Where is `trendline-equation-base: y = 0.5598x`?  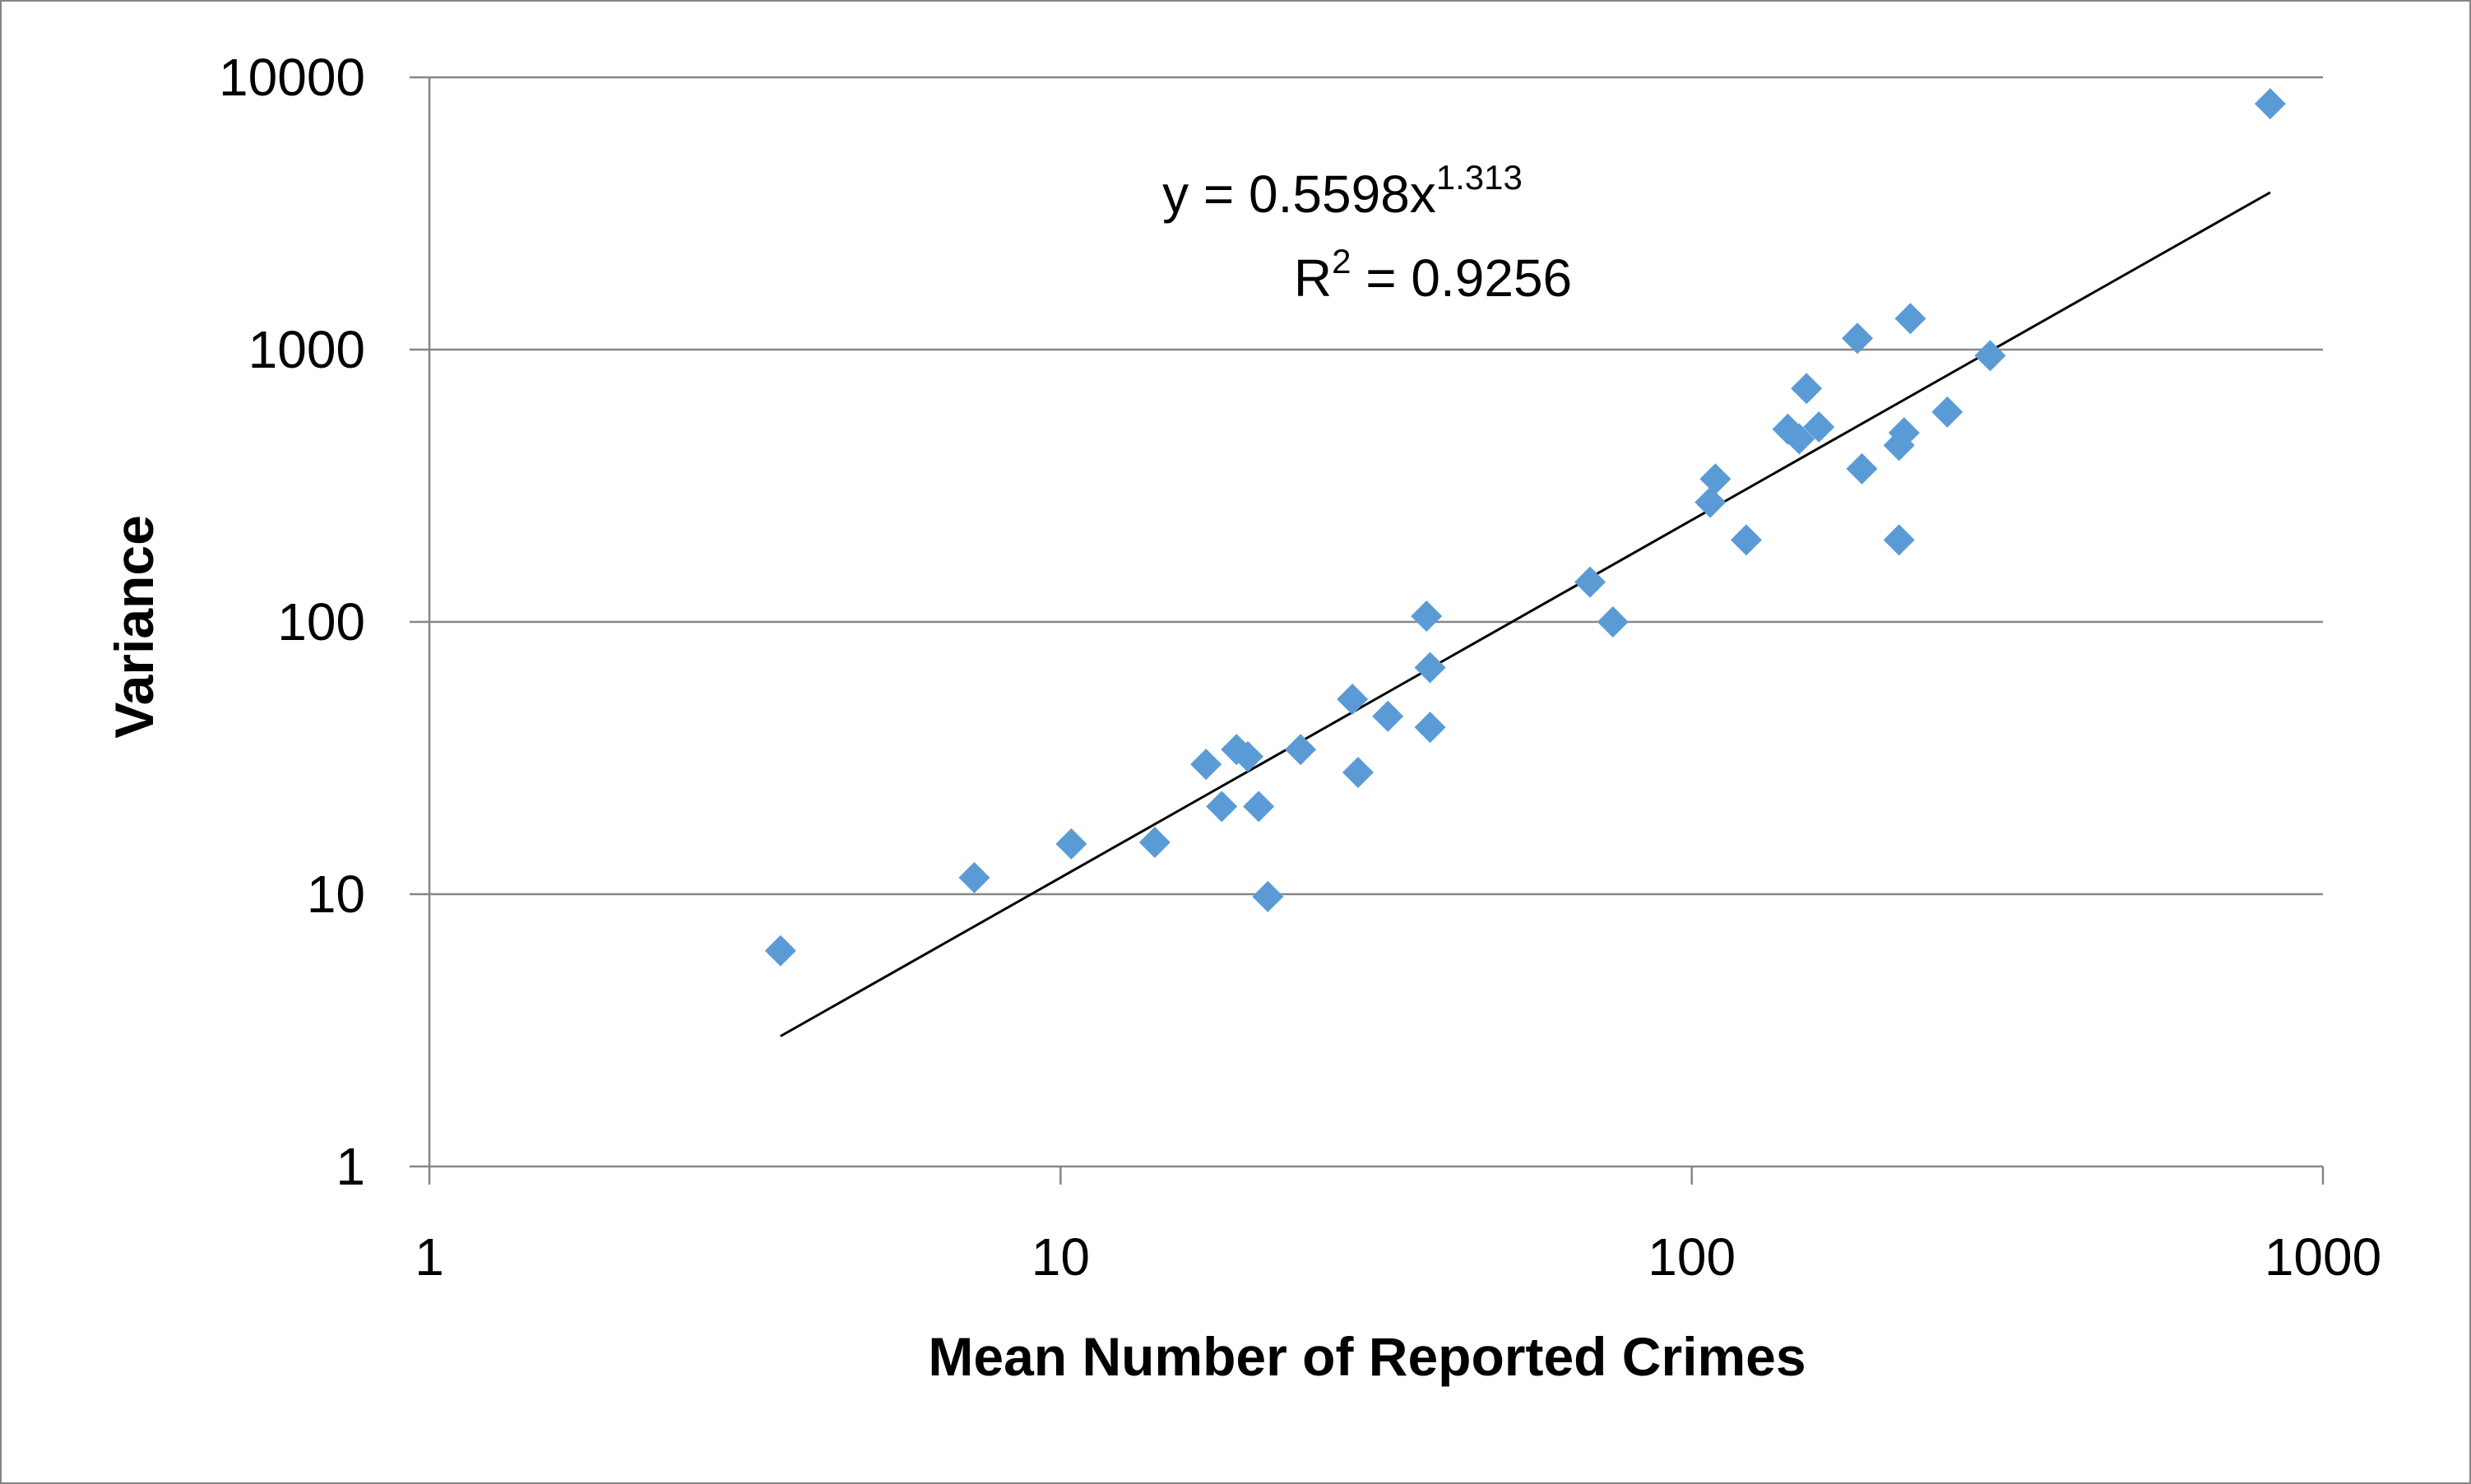 trendline-equation-base: y = 0.5598x is located at coordinates (1299, 194).